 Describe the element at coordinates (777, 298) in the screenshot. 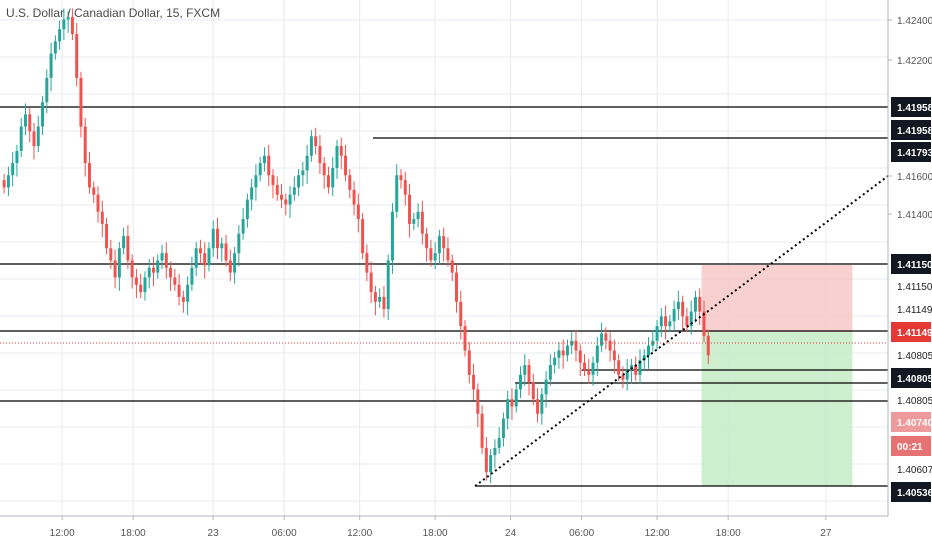

I see `stop-loss-zone` at that location.